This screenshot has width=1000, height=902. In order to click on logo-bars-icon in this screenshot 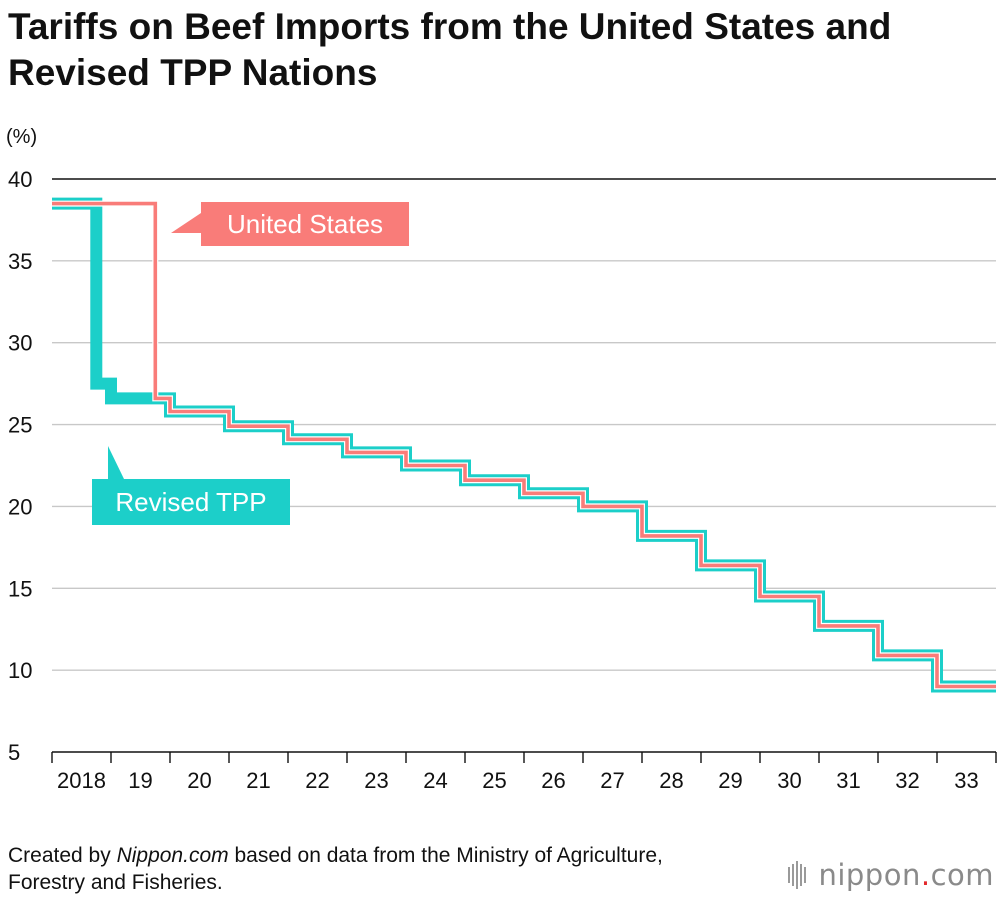, I will do `click(798, 875)`.